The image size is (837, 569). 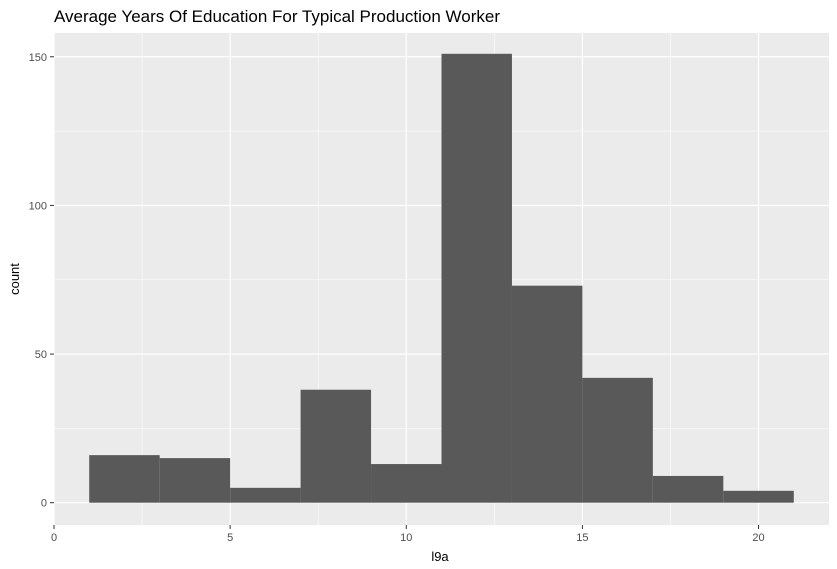 I want to click on x-axis: 0 5 10 15 20, so click(x=408, y=534).